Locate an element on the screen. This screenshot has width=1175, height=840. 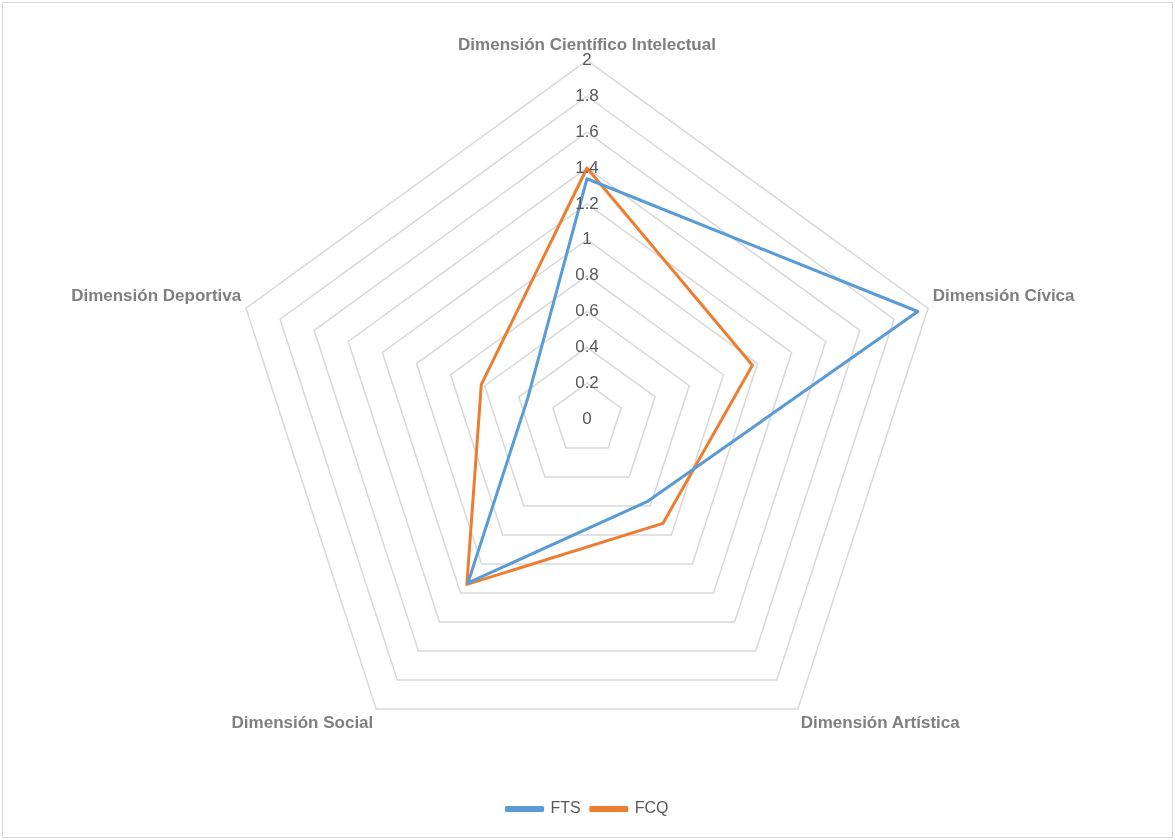
spoke-label: Dimensión Social is located at coordinates (302, 723).